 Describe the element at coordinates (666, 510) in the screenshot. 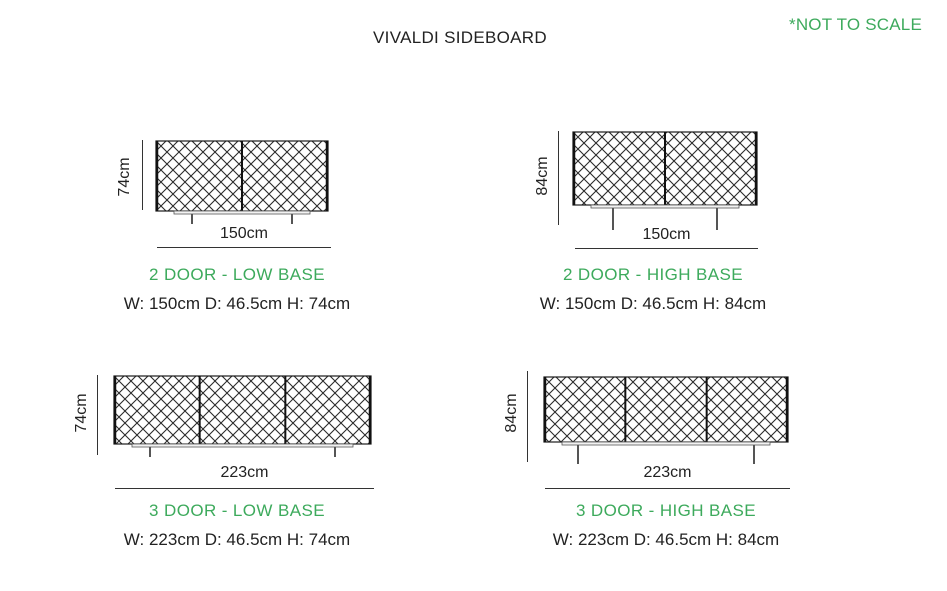

I see `variant-name: 3 DOOR - HIGH BASE` at that location.